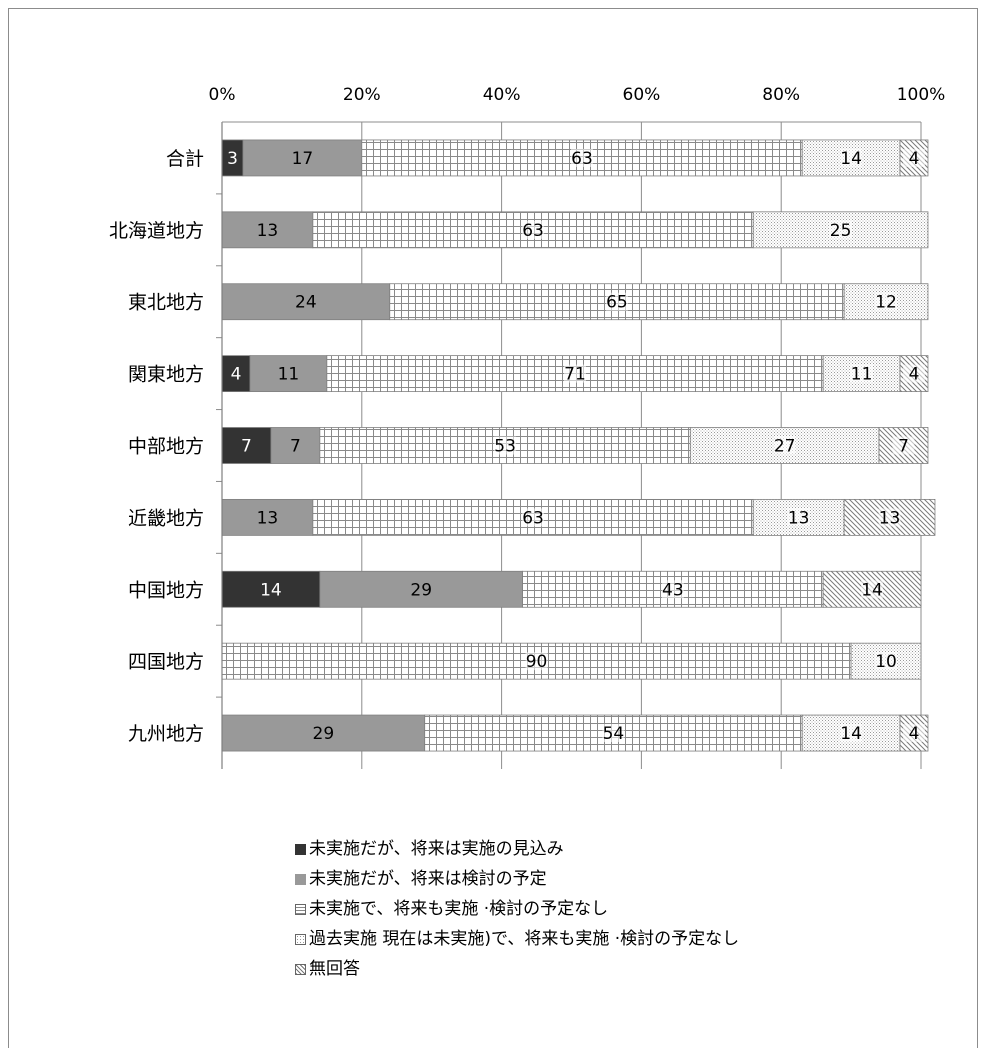  Describe the element at coordinates (577, 95) in the screenshot. I see `x-axis-tick-labels: 0% 20% 40% 60% 80% 100%` at that location.